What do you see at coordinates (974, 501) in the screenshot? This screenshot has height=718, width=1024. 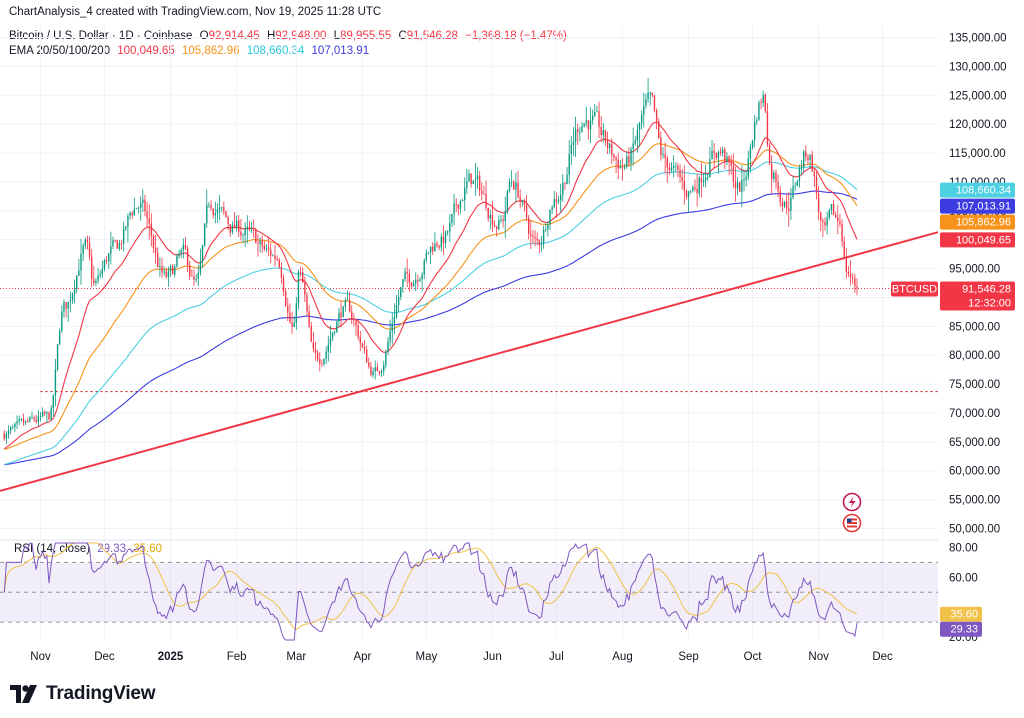 I see `y-tick-label: 55,000.00` at bounding box center [974, 501].